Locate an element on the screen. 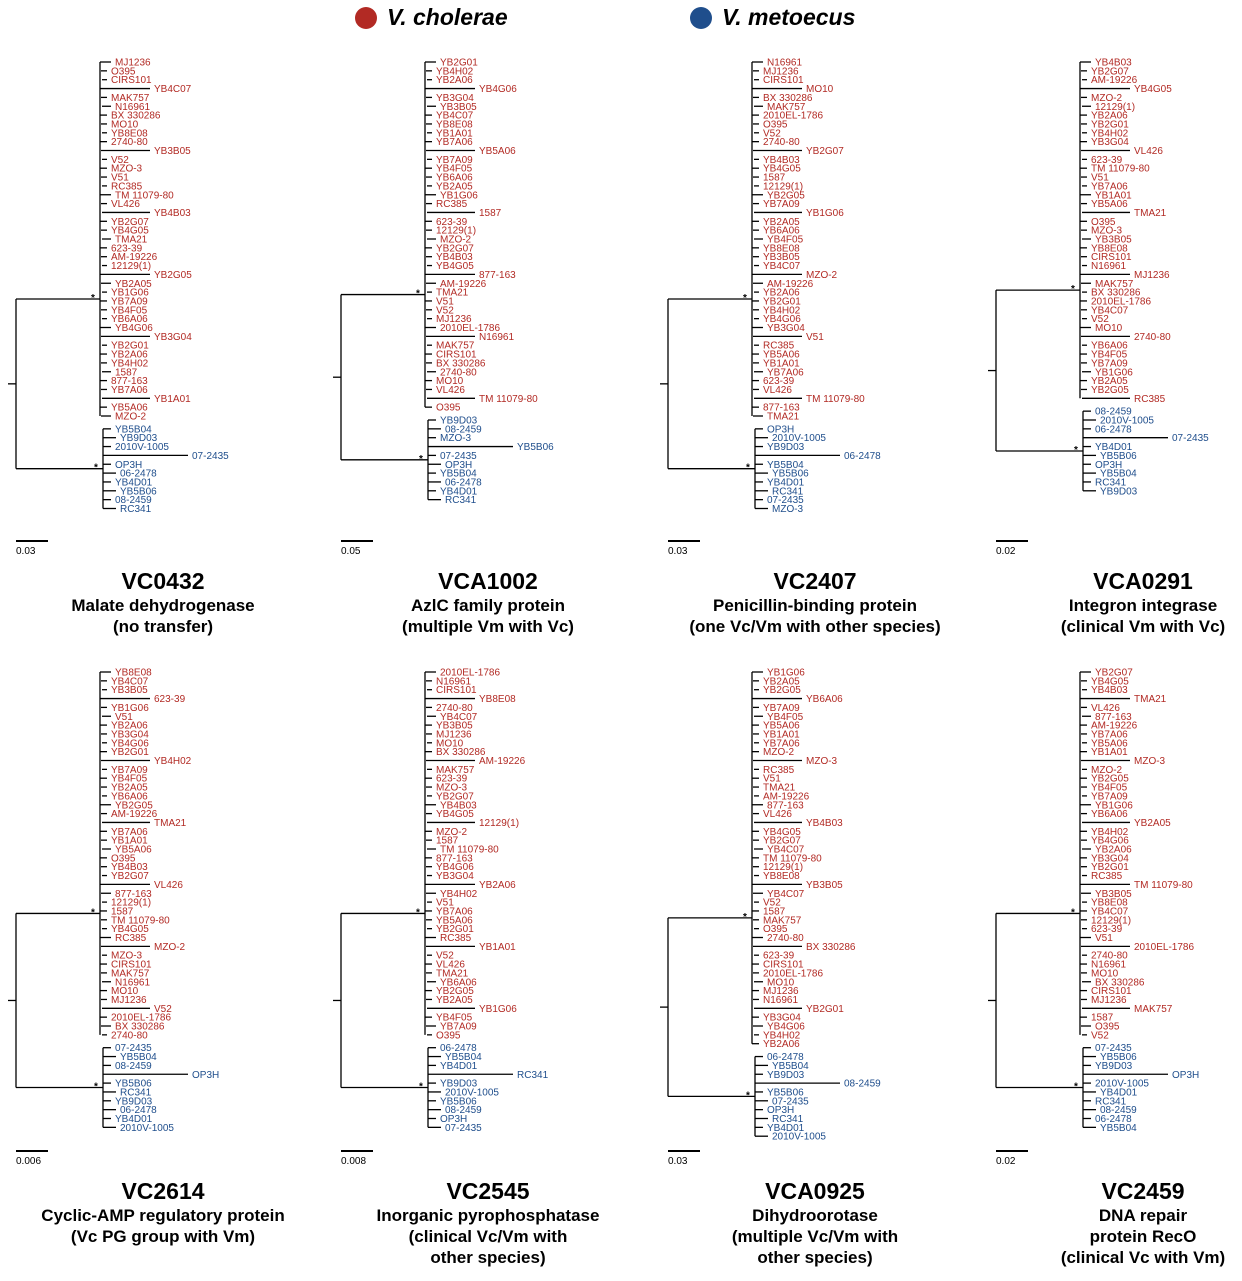 The width and height of the screenshot is (1242, 1281). taxon-label: OP3H is located at coordinates (780, 1110).